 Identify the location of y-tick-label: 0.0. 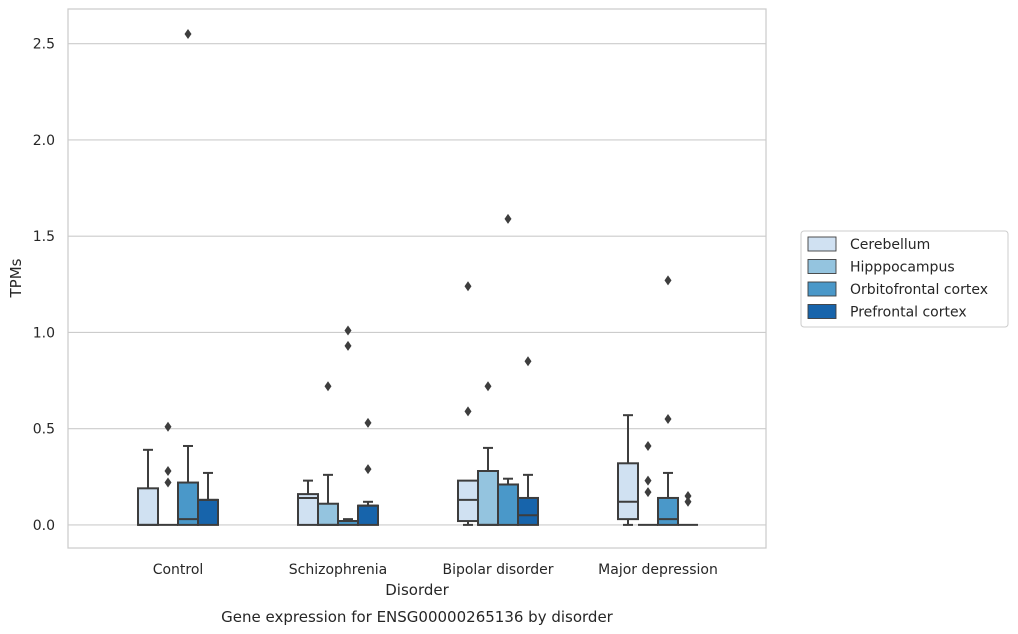
(44, 526).